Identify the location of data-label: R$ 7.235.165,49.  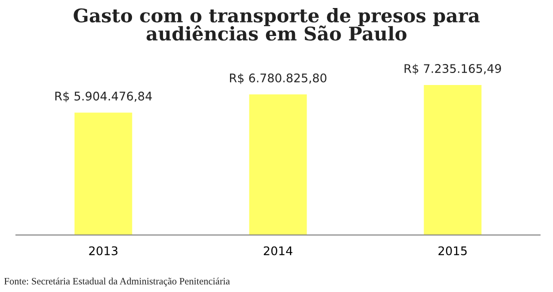
(452, 69).